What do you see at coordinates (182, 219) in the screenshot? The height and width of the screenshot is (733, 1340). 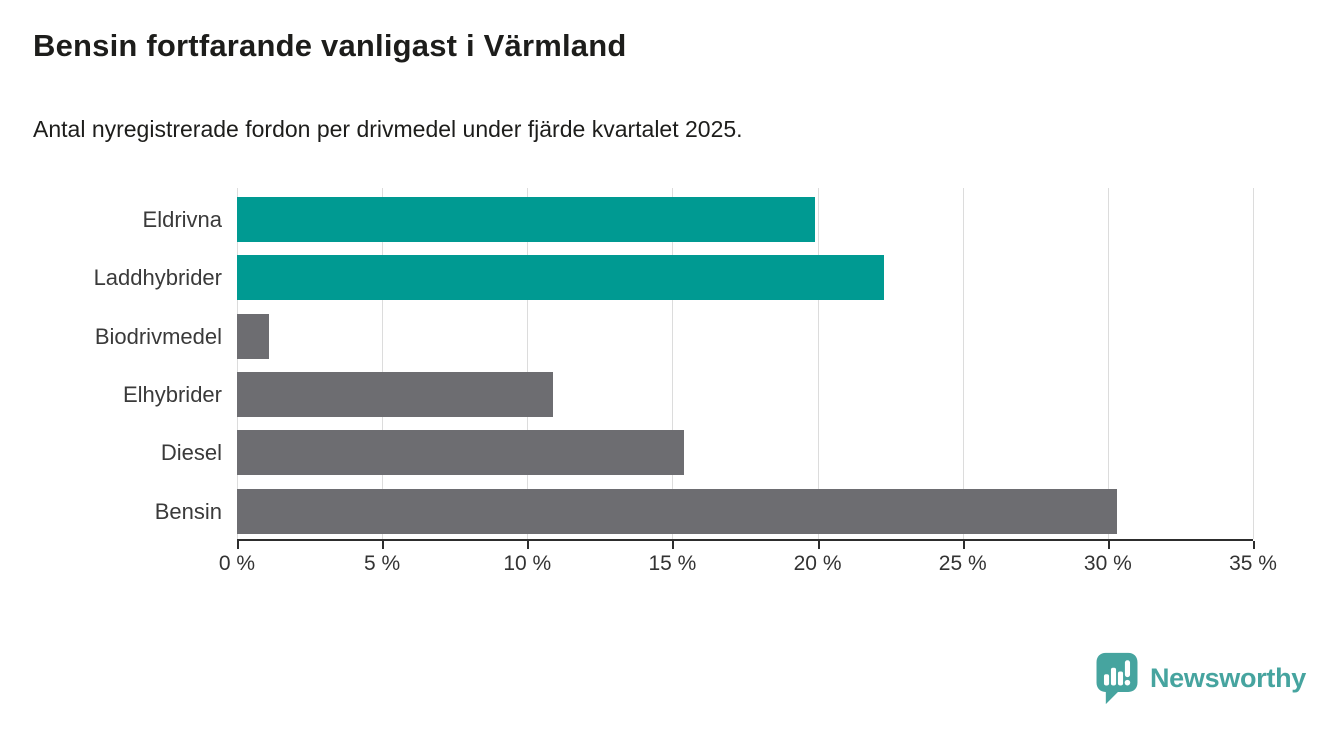 I see `category-label-eldrivna: Eldrivna` at bounding box center [182, 219].